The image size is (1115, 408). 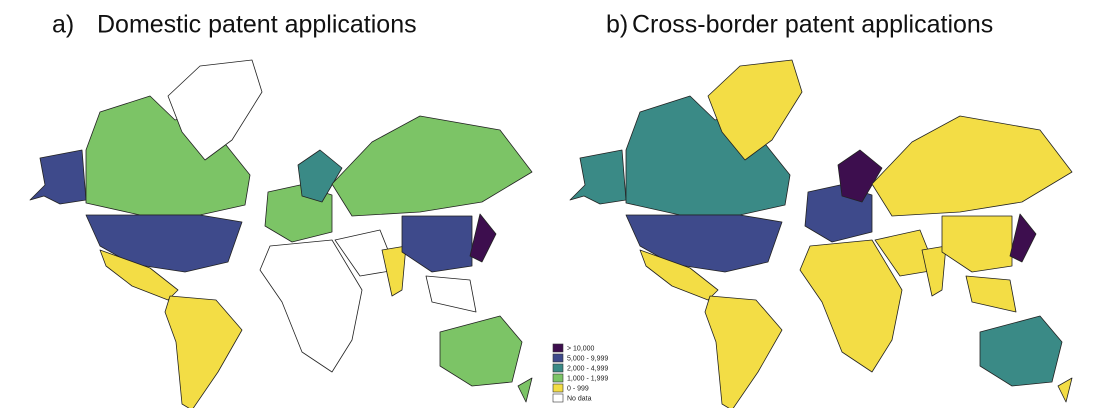 I want to click on legend-label: 1,000 - 1,999, so click(x=587, y=378).